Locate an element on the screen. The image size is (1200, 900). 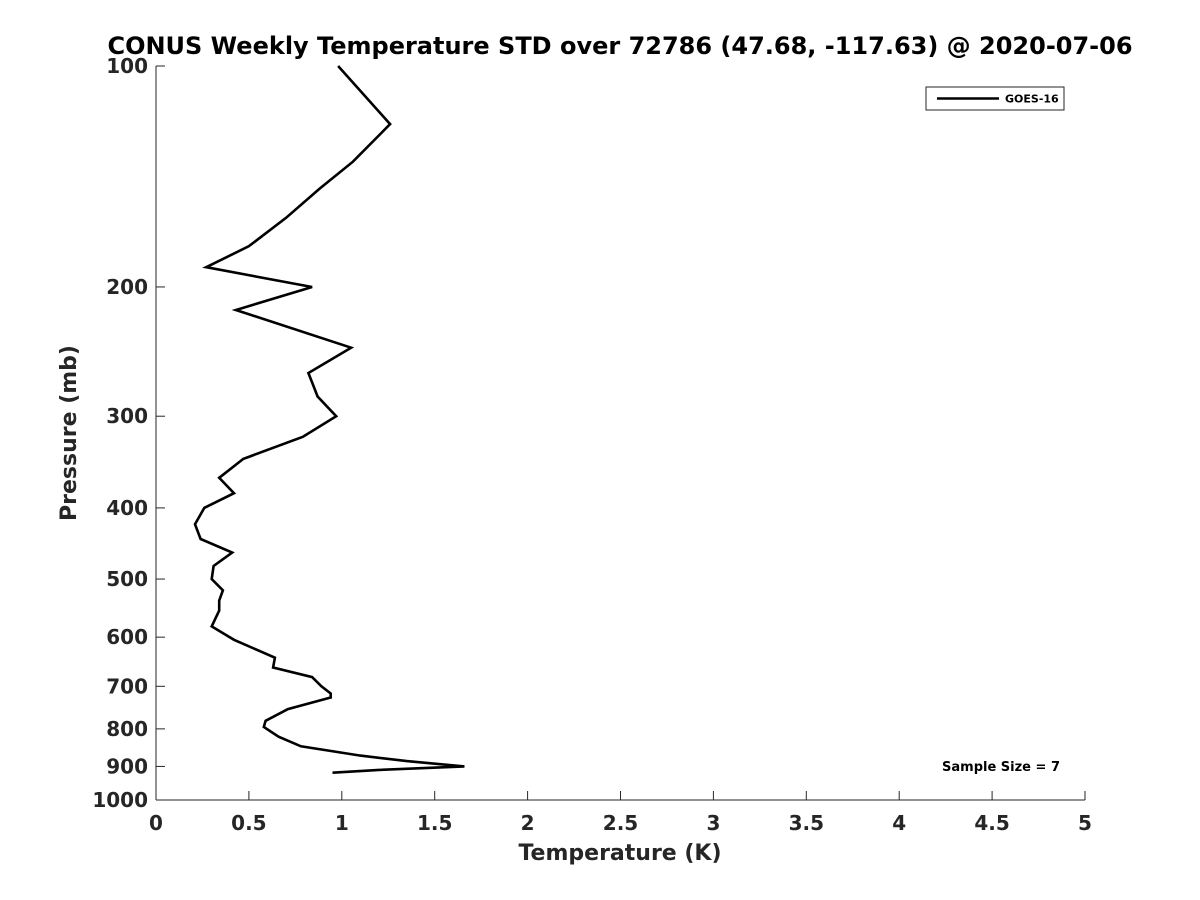
x-tick-label: 2.5 is located at coordinates (620, 823).